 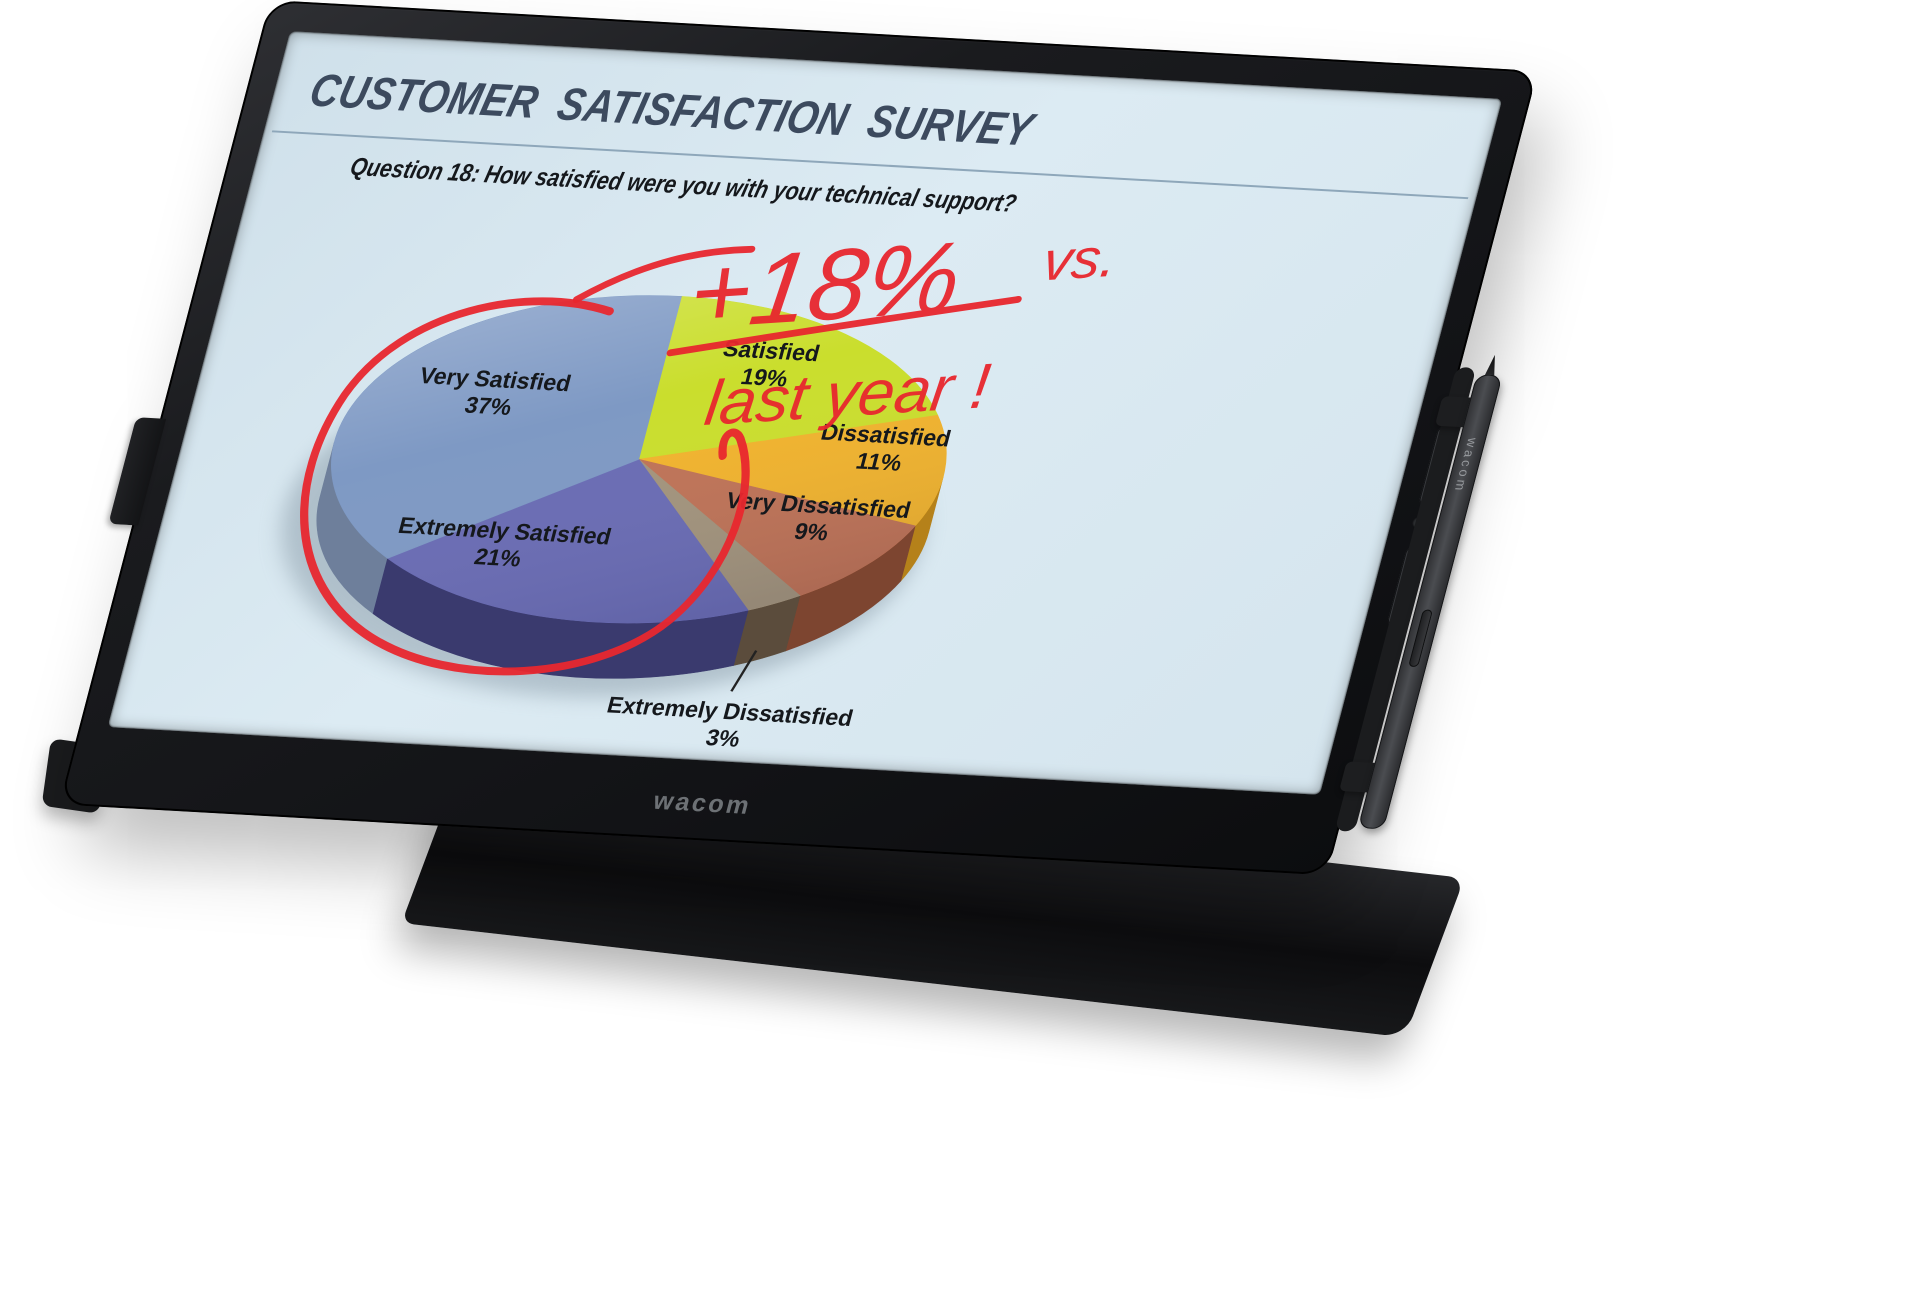 I want to click on red-circle-annotation, so click(x=525, y=486).